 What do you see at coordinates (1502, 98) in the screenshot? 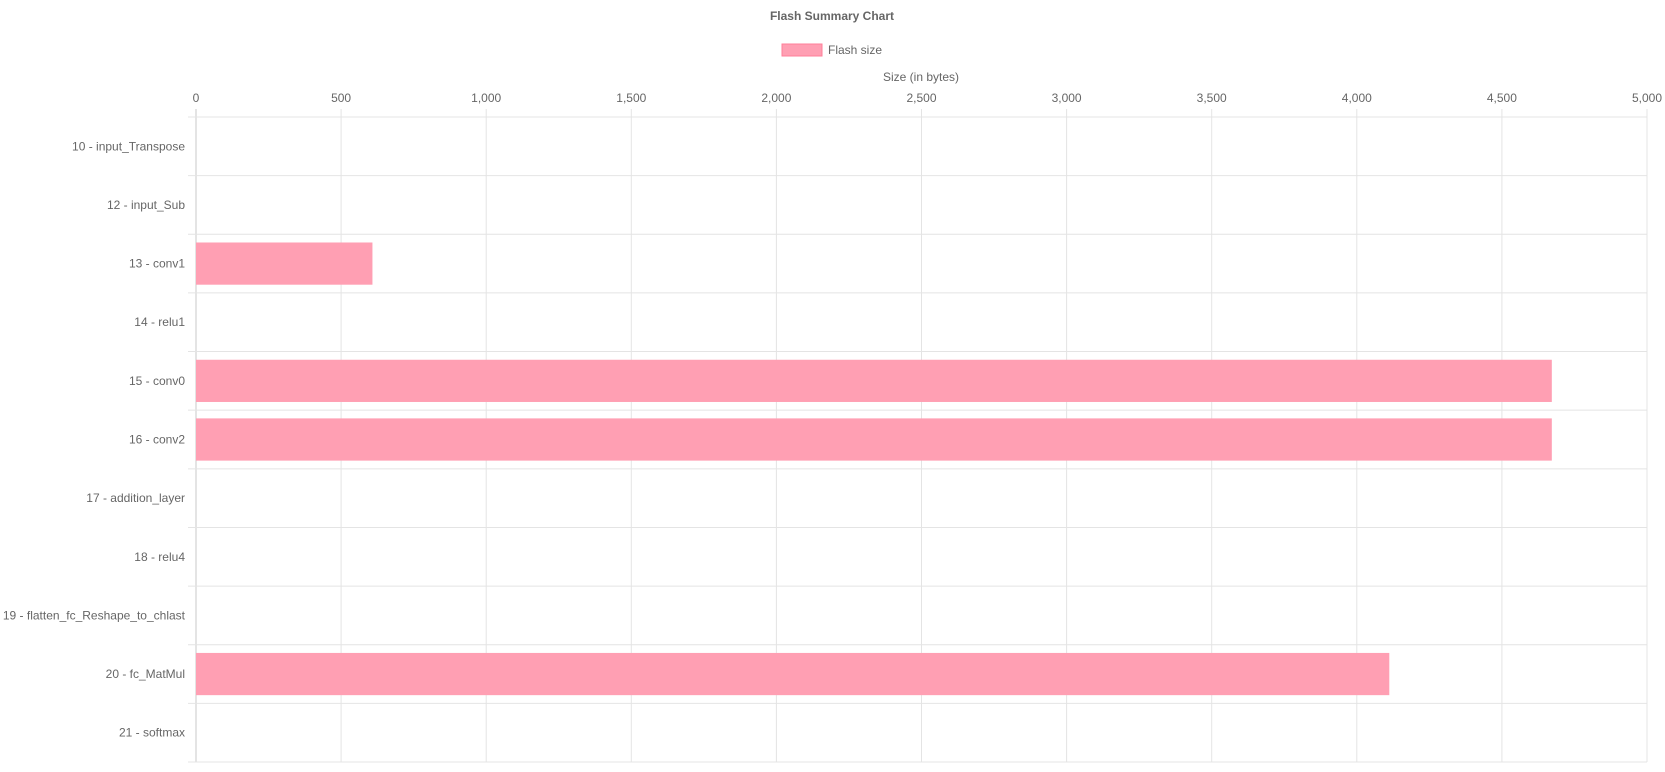
I see `x-tick-label: 4,500` at bounding box center [1502, 98].